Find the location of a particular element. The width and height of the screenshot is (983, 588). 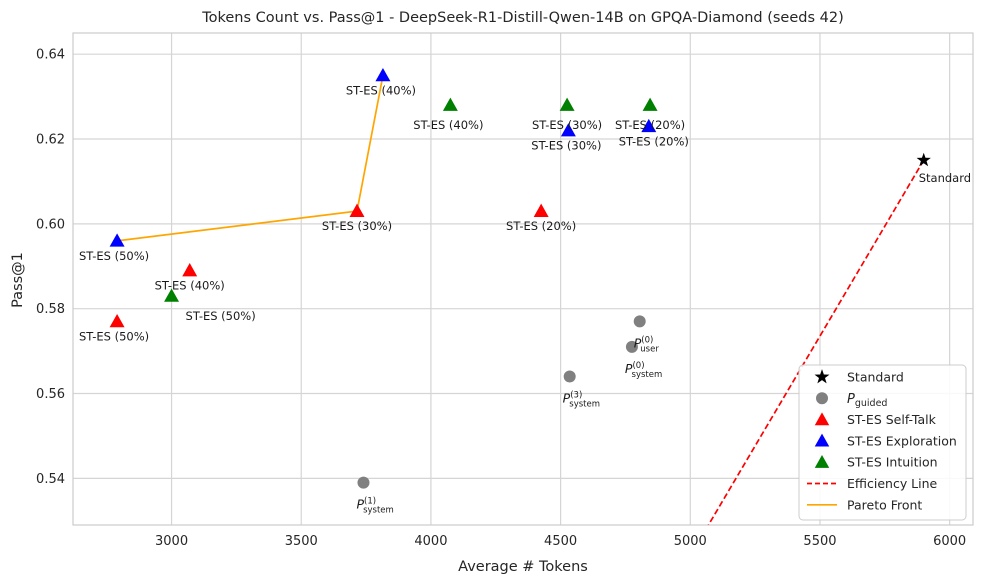

y-tick-label: 0.56 is located at coordinates (50, 394).